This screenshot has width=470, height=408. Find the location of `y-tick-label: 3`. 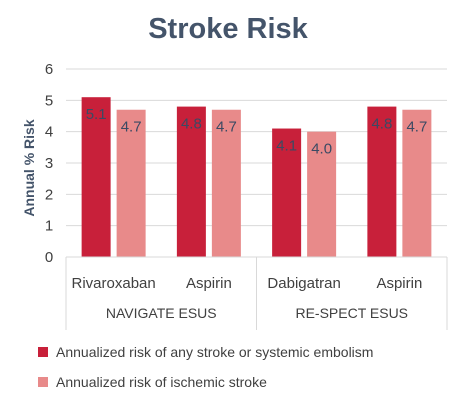

y-tick-label: 3 is located at coordinates (49, 163).